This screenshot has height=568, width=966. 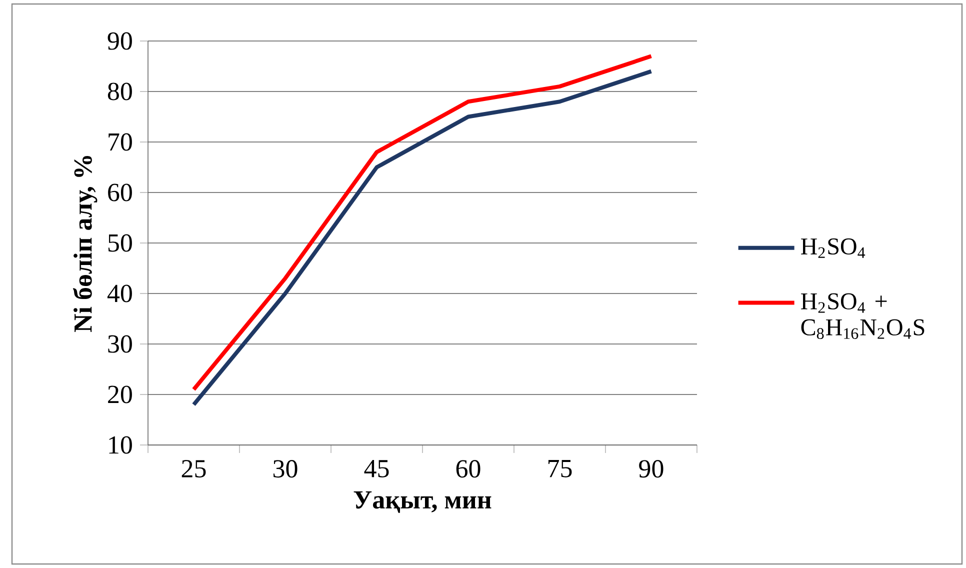 I want to click on x-tick-label: 30, so click(x=286, y=469).